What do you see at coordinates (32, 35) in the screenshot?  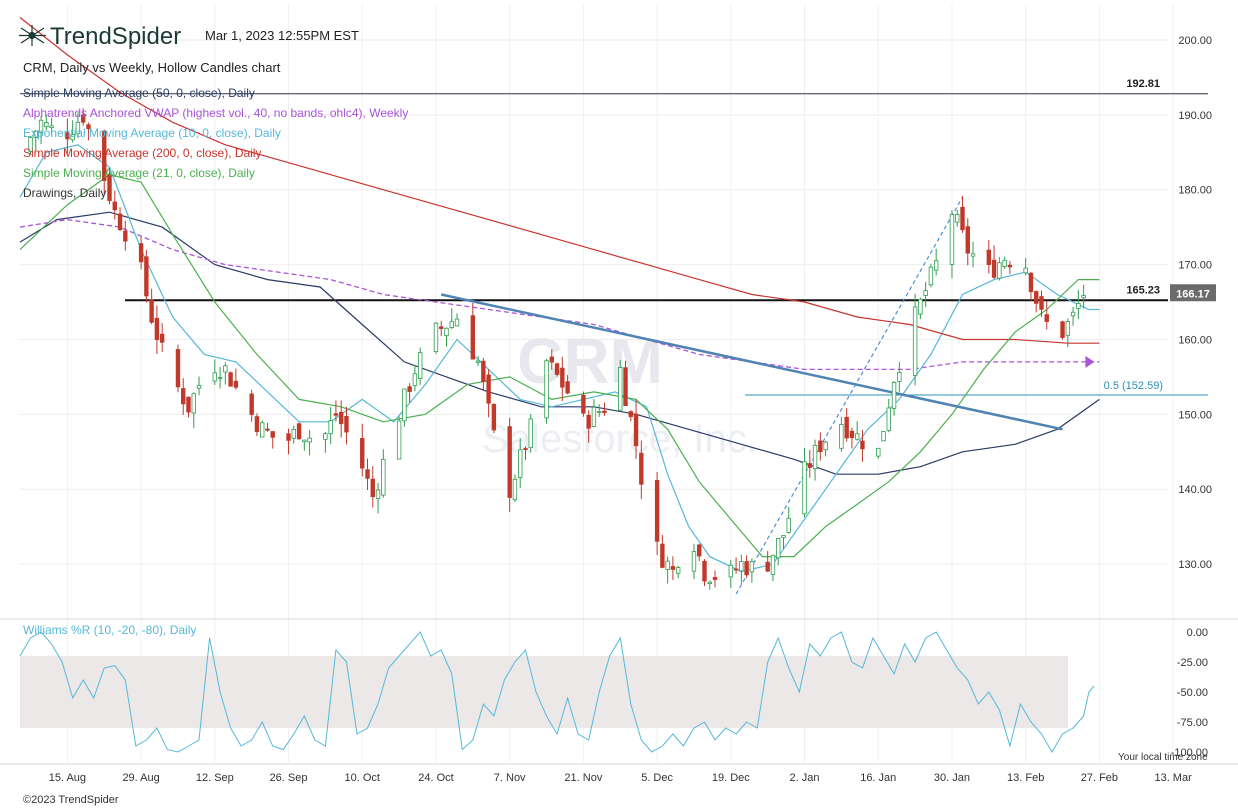 I see `trendspider-logo-icon` at bounding box center [32, 35].